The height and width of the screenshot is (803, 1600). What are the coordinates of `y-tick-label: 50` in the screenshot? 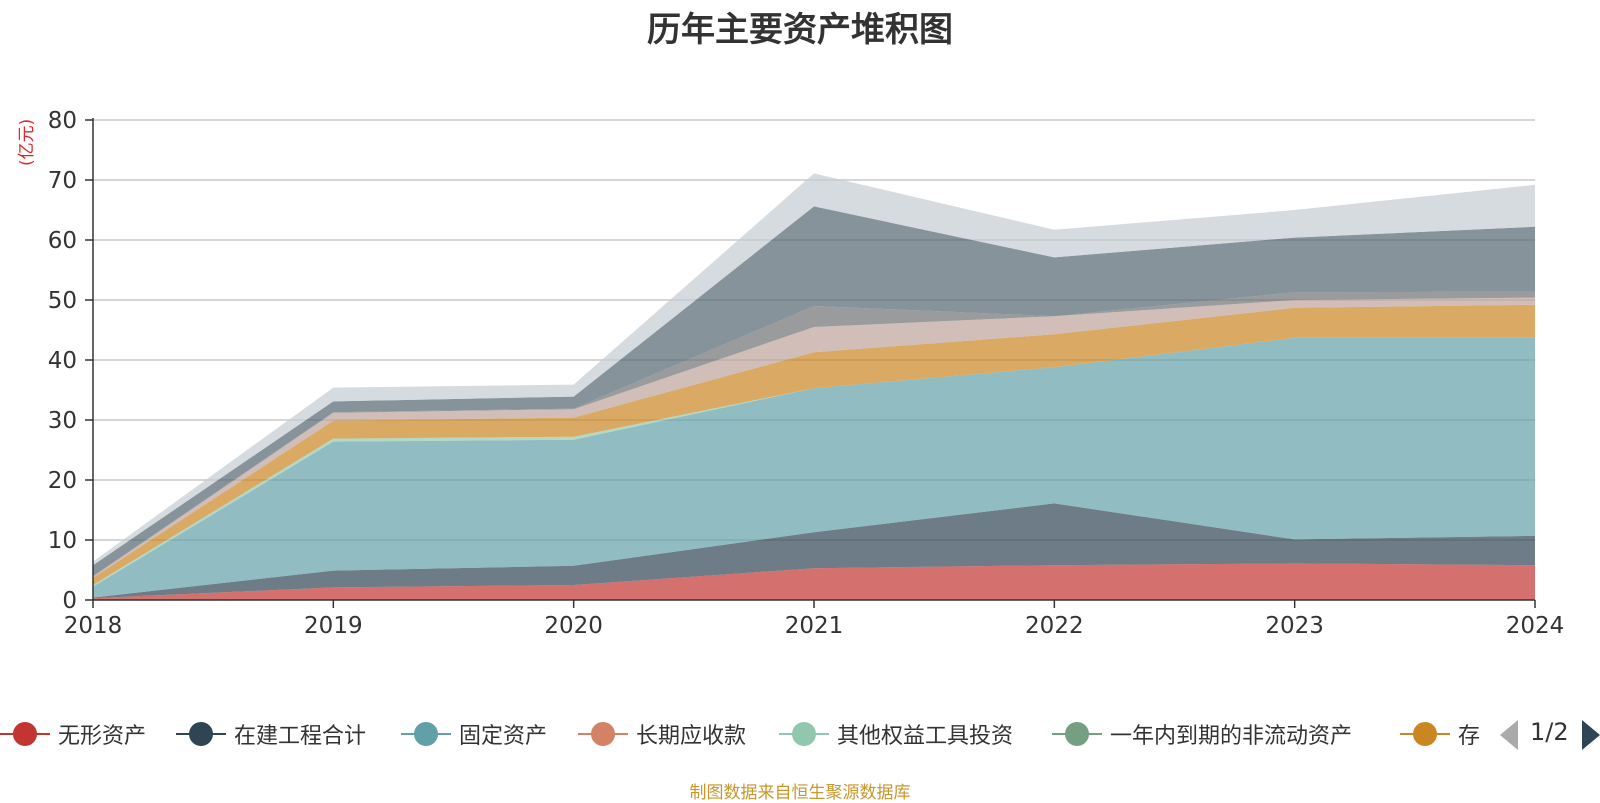 It's located at (62, 301).